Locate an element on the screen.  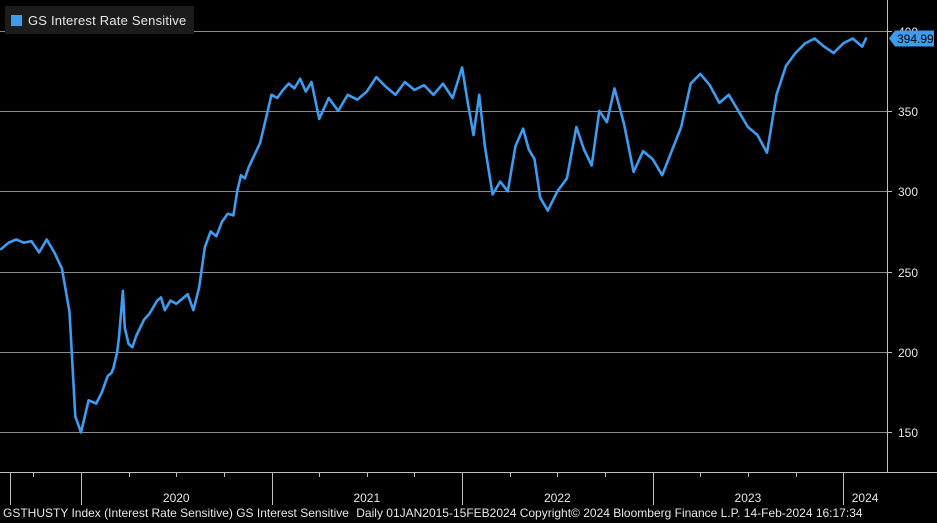
chart-legend: GS Interest Rate Sensitive is located at coordinates (100, 20).